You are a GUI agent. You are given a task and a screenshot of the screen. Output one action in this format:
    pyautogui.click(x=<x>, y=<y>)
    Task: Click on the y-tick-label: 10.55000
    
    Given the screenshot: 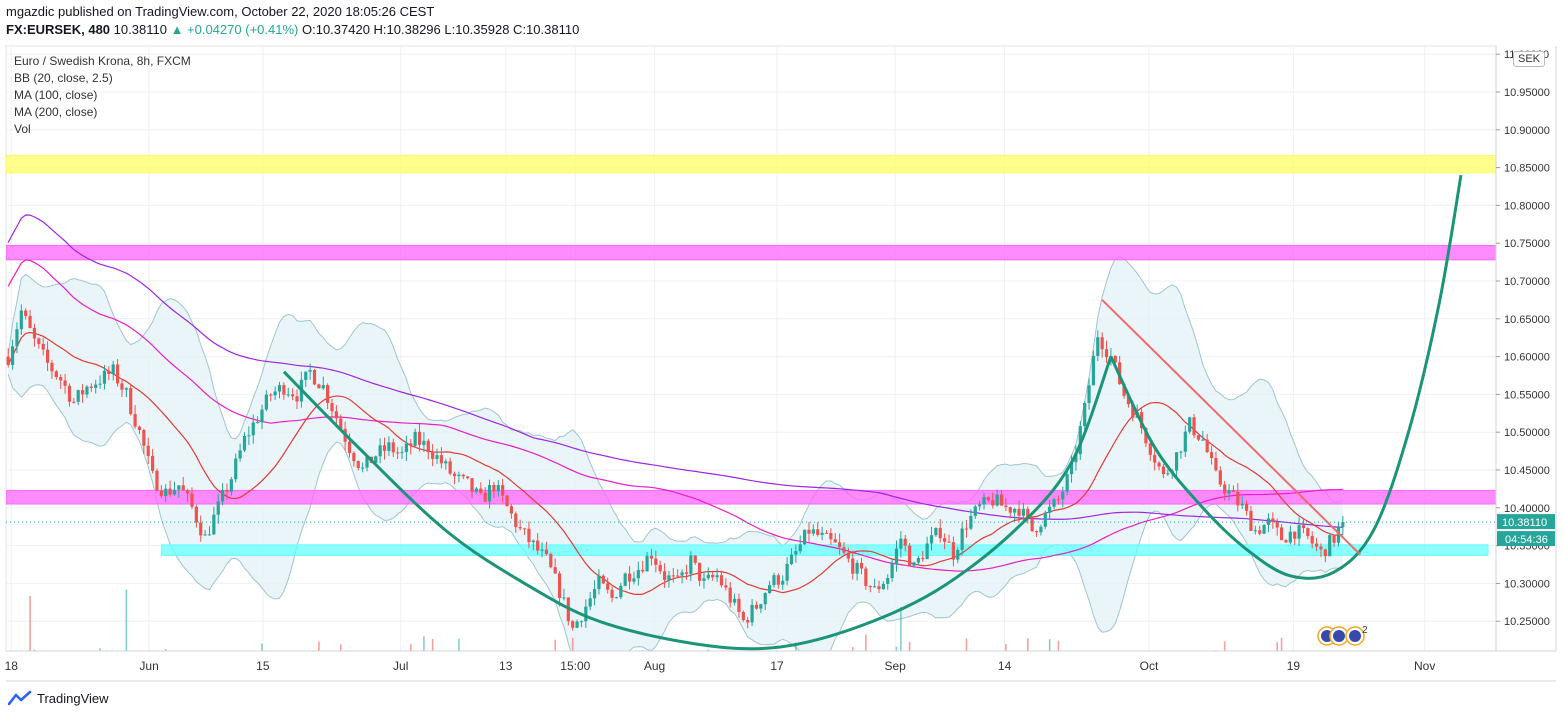 What is the action you would take?
    pyautogui.click(x=1527, y=395)
    